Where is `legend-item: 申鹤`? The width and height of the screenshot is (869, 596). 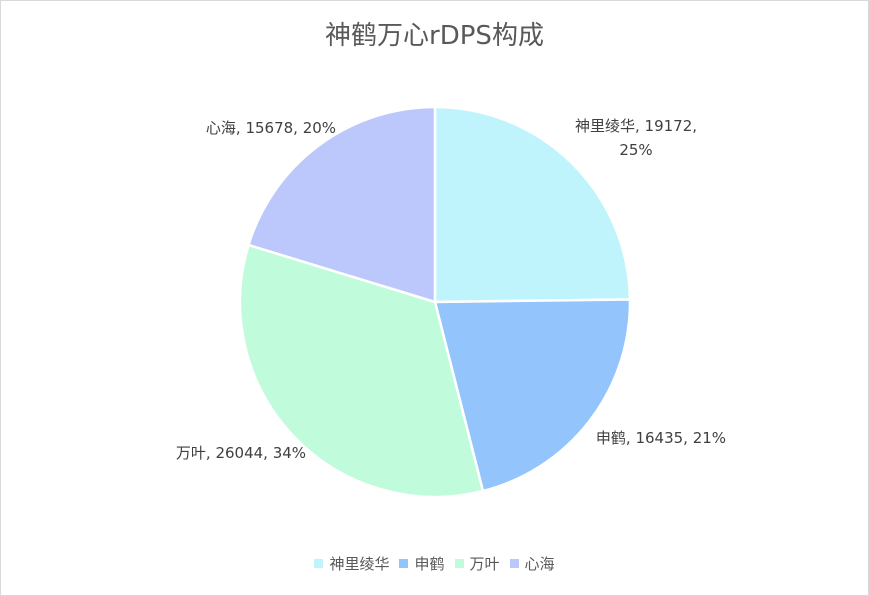 legend-item: 申鹤 is located at coordinates (422, 563).